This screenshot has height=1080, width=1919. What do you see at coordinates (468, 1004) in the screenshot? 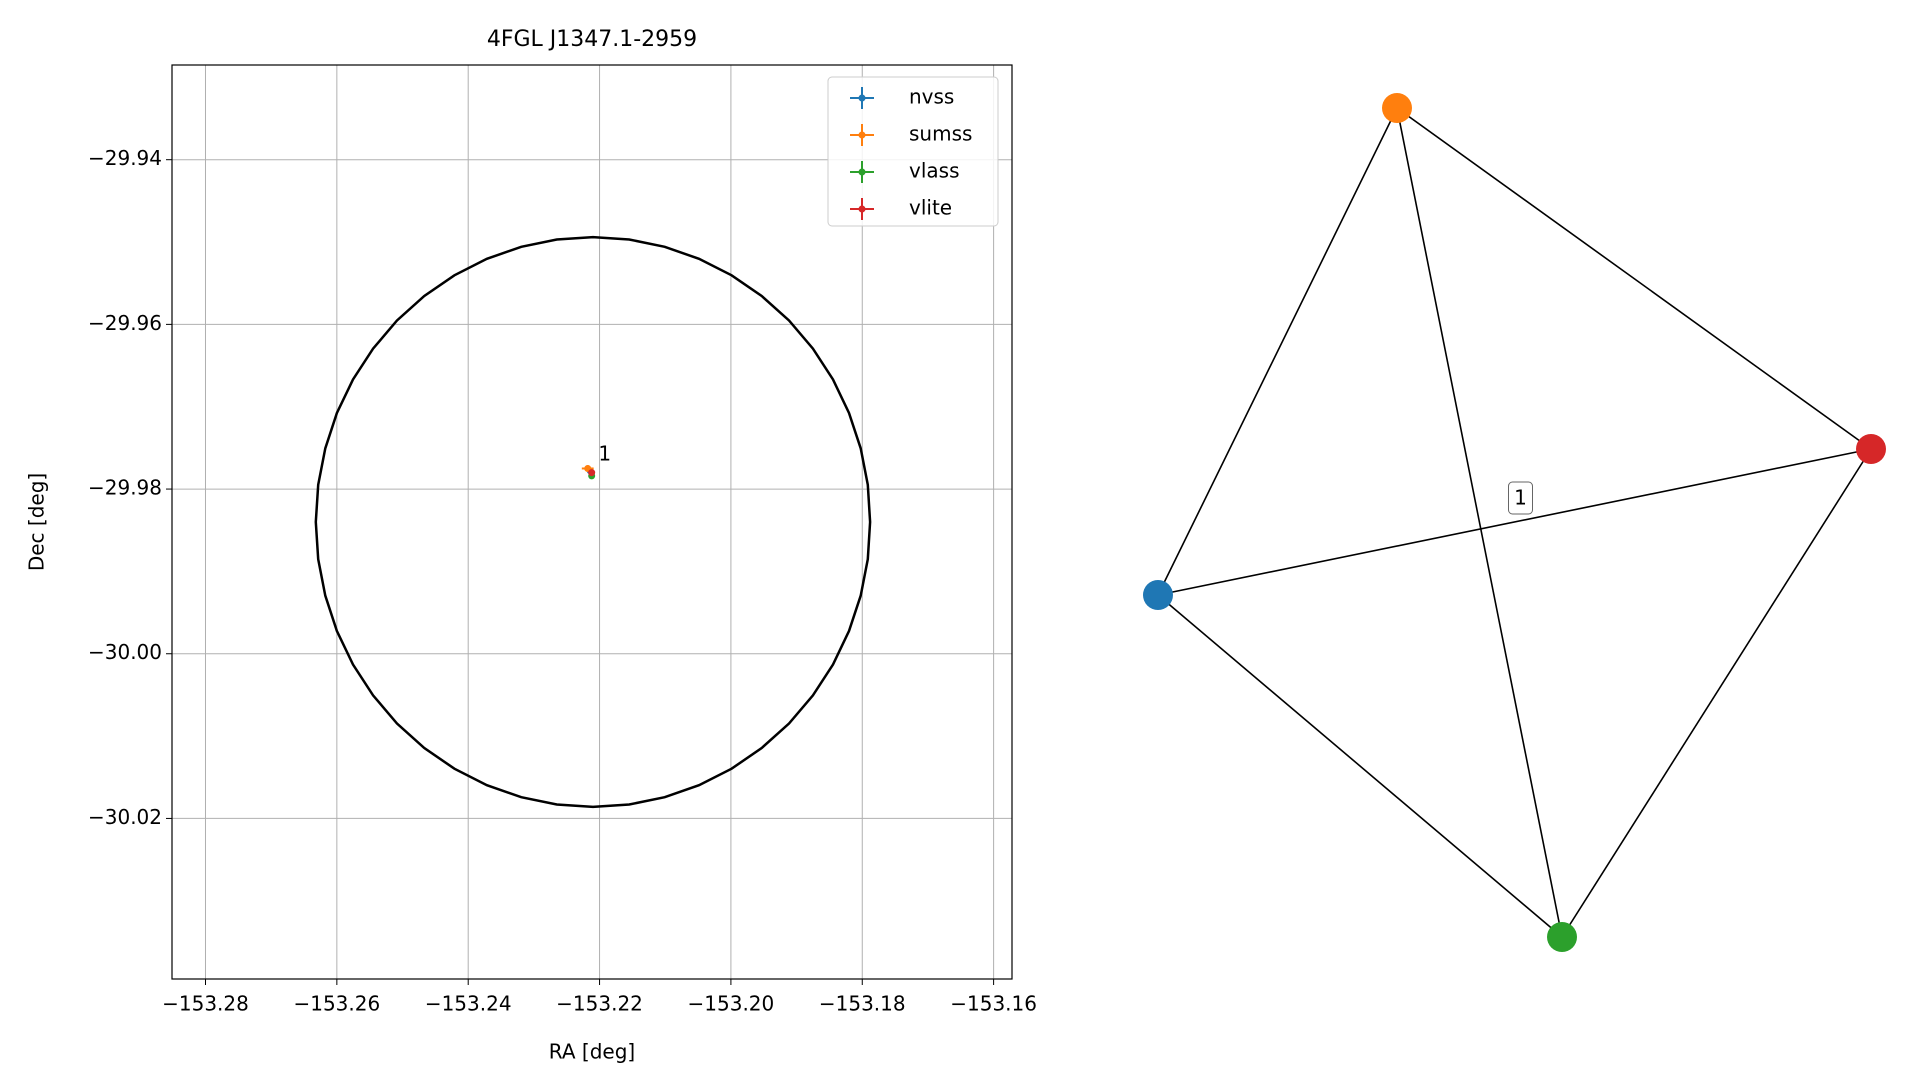
I see `x-tick-label: −153.24` at bounding box center [468, 1004].